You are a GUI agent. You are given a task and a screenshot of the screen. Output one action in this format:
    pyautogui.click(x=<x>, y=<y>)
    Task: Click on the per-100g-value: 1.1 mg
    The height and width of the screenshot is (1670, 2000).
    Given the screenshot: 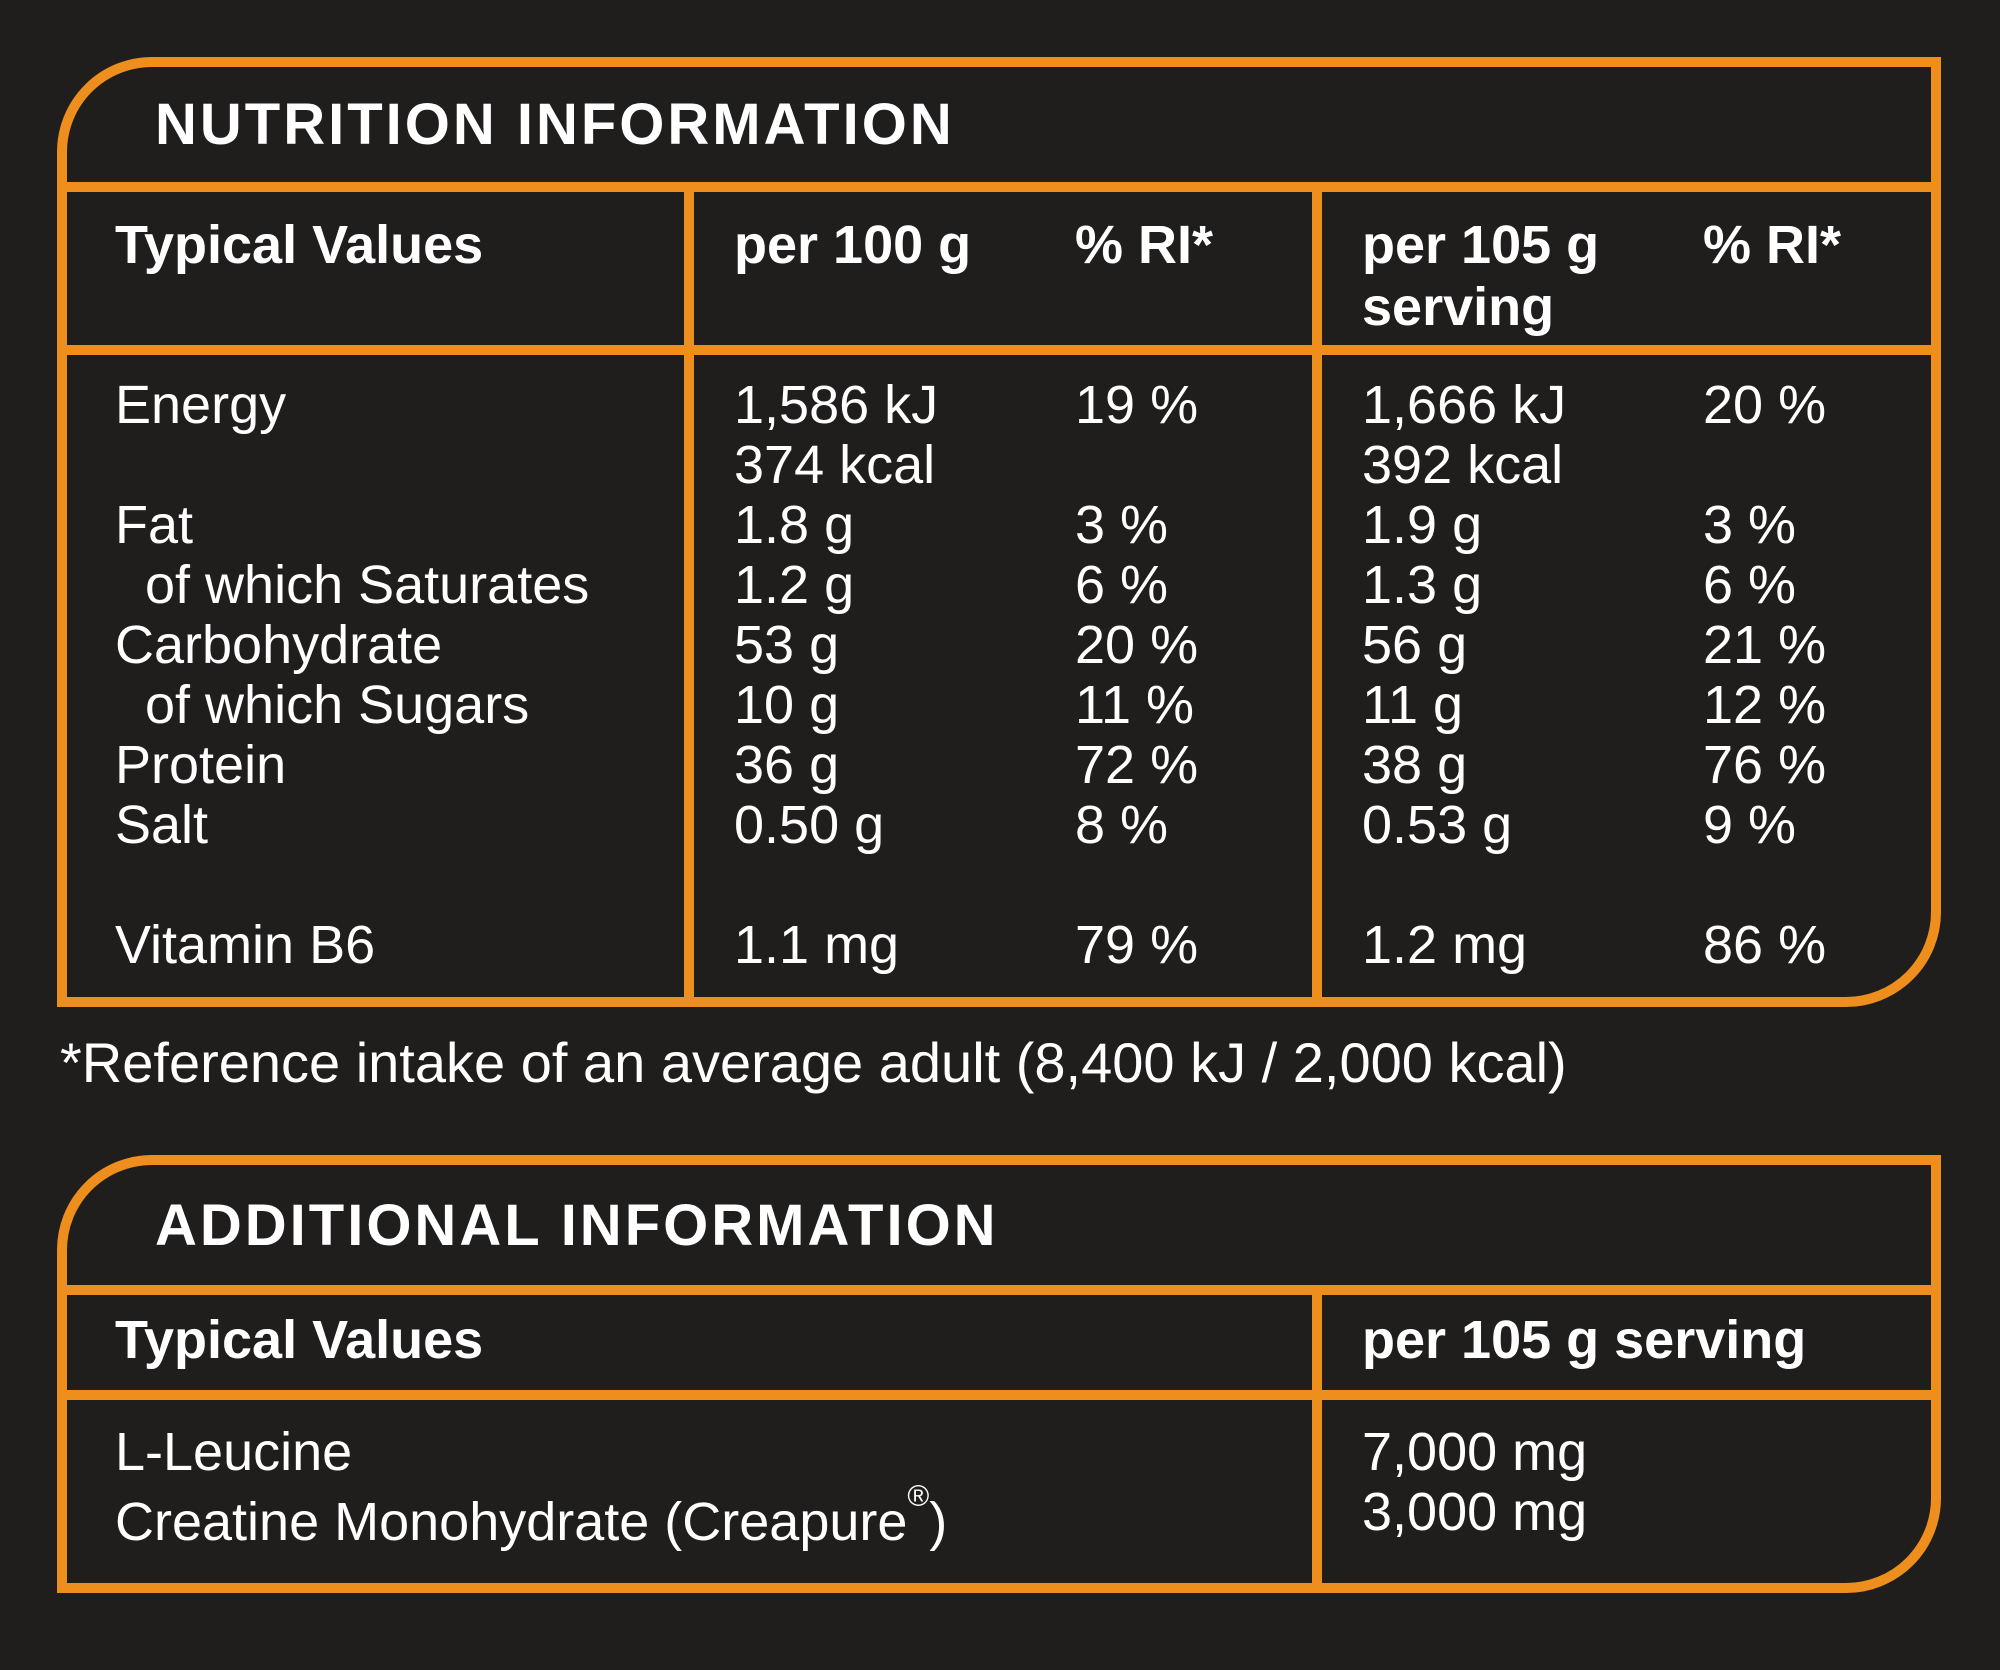 What is the action you would take?
    pyautogui.click(x=817, y=945)
    